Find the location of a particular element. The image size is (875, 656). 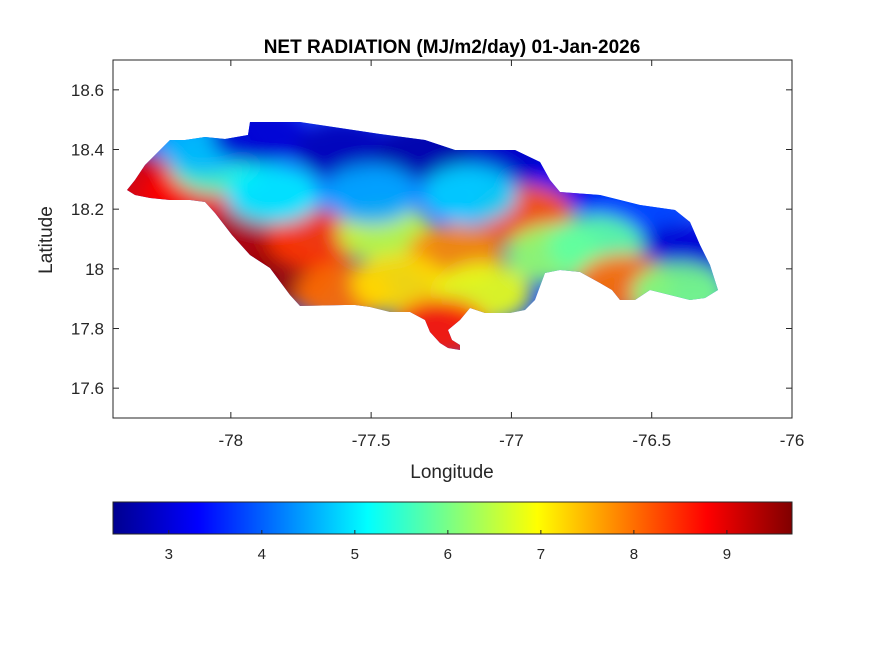

colorbar-ticks: 3 4 5 6 7 8 9 is located at coordinates (448, 546).